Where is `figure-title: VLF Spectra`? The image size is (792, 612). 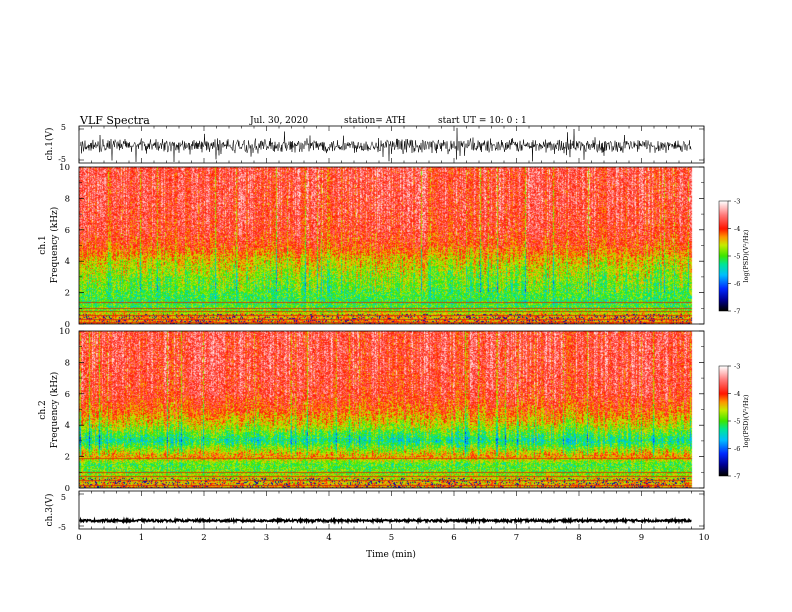 figure-title: VLF Spectra is located at coordinates (114, 120).